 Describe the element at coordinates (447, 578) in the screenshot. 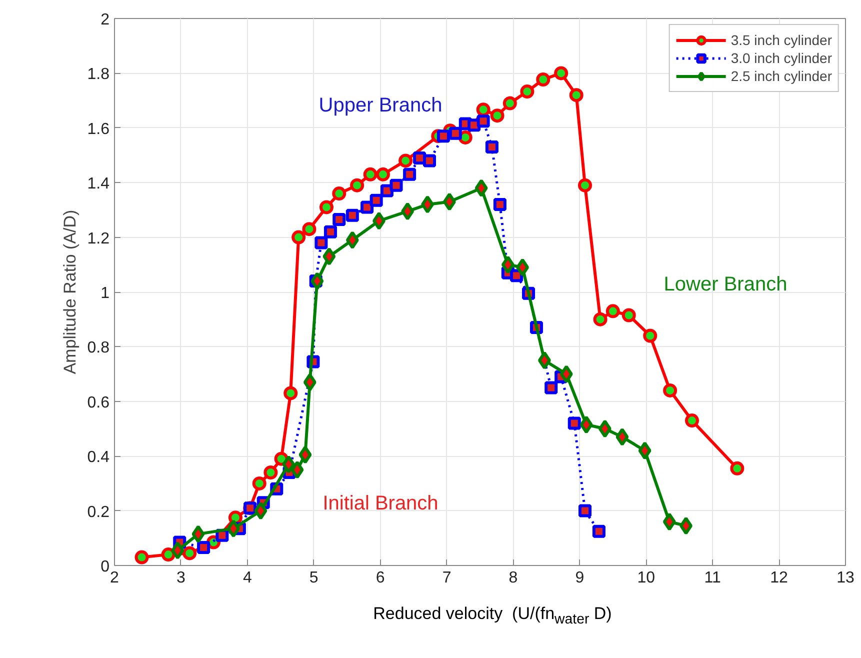

I see `x-tick-label: 7` at that location.